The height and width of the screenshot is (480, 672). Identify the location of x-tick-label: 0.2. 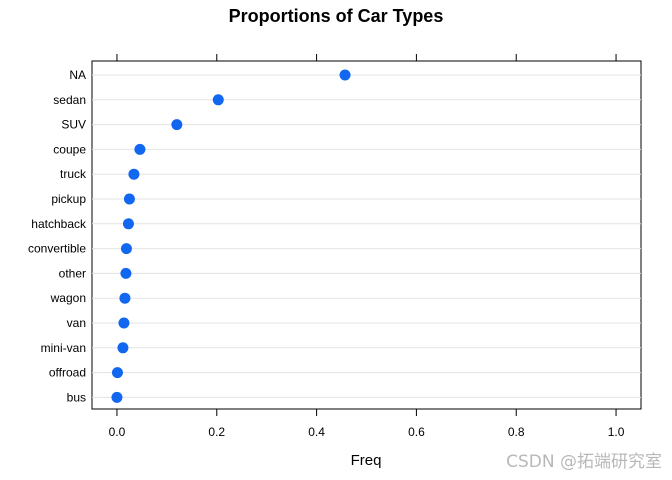
(216, 432).